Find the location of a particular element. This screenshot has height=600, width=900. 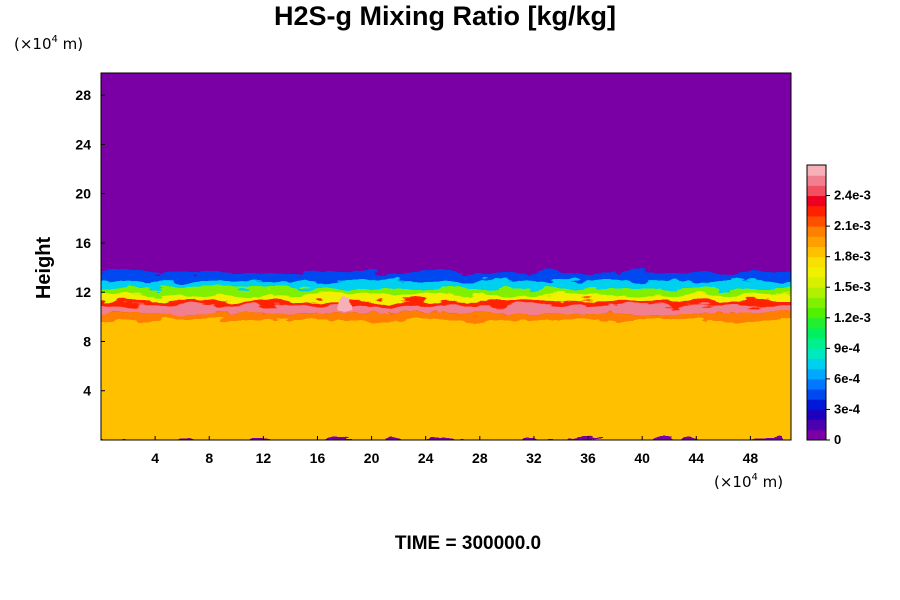

time-label: TIME = 300000.0 is located at coordinates (468, 543).